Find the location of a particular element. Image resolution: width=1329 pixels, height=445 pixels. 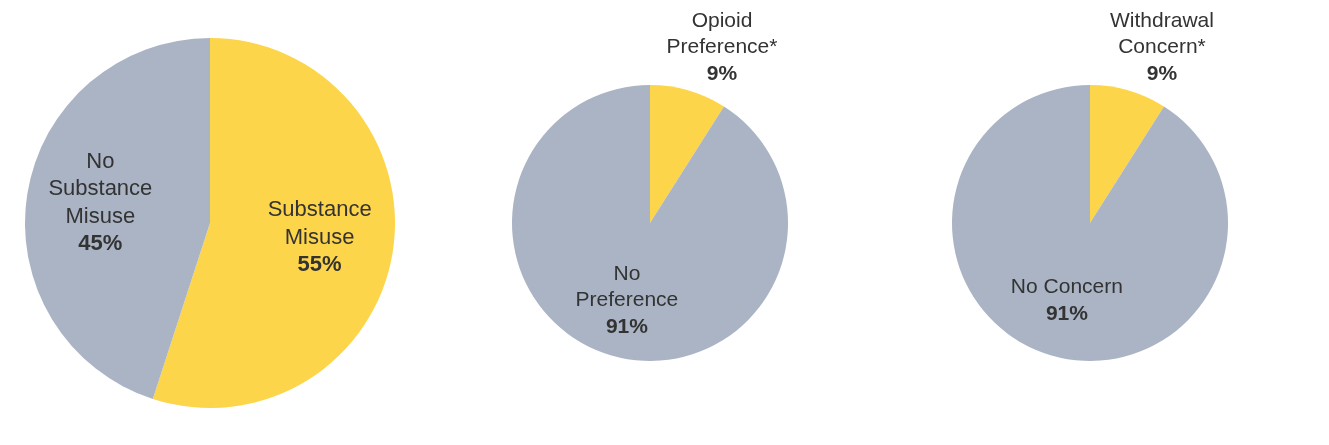

slice-label: No Preference is located at coordinates (627, 286).